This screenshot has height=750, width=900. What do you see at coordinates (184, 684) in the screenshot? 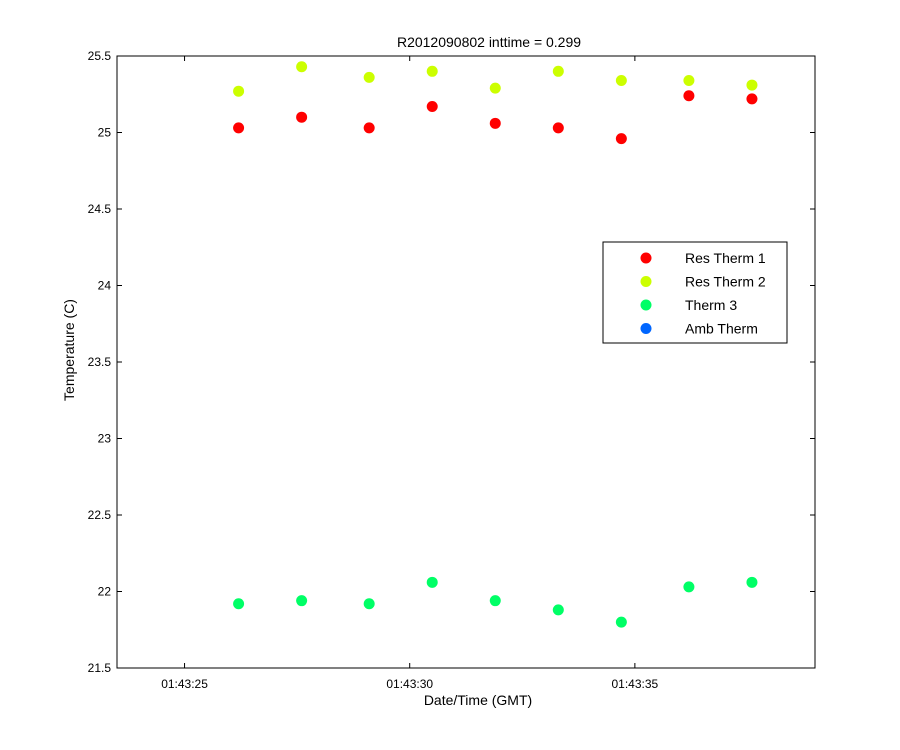
I see `x-tick-label: 01:43:25` at bounding box center [184, 684].